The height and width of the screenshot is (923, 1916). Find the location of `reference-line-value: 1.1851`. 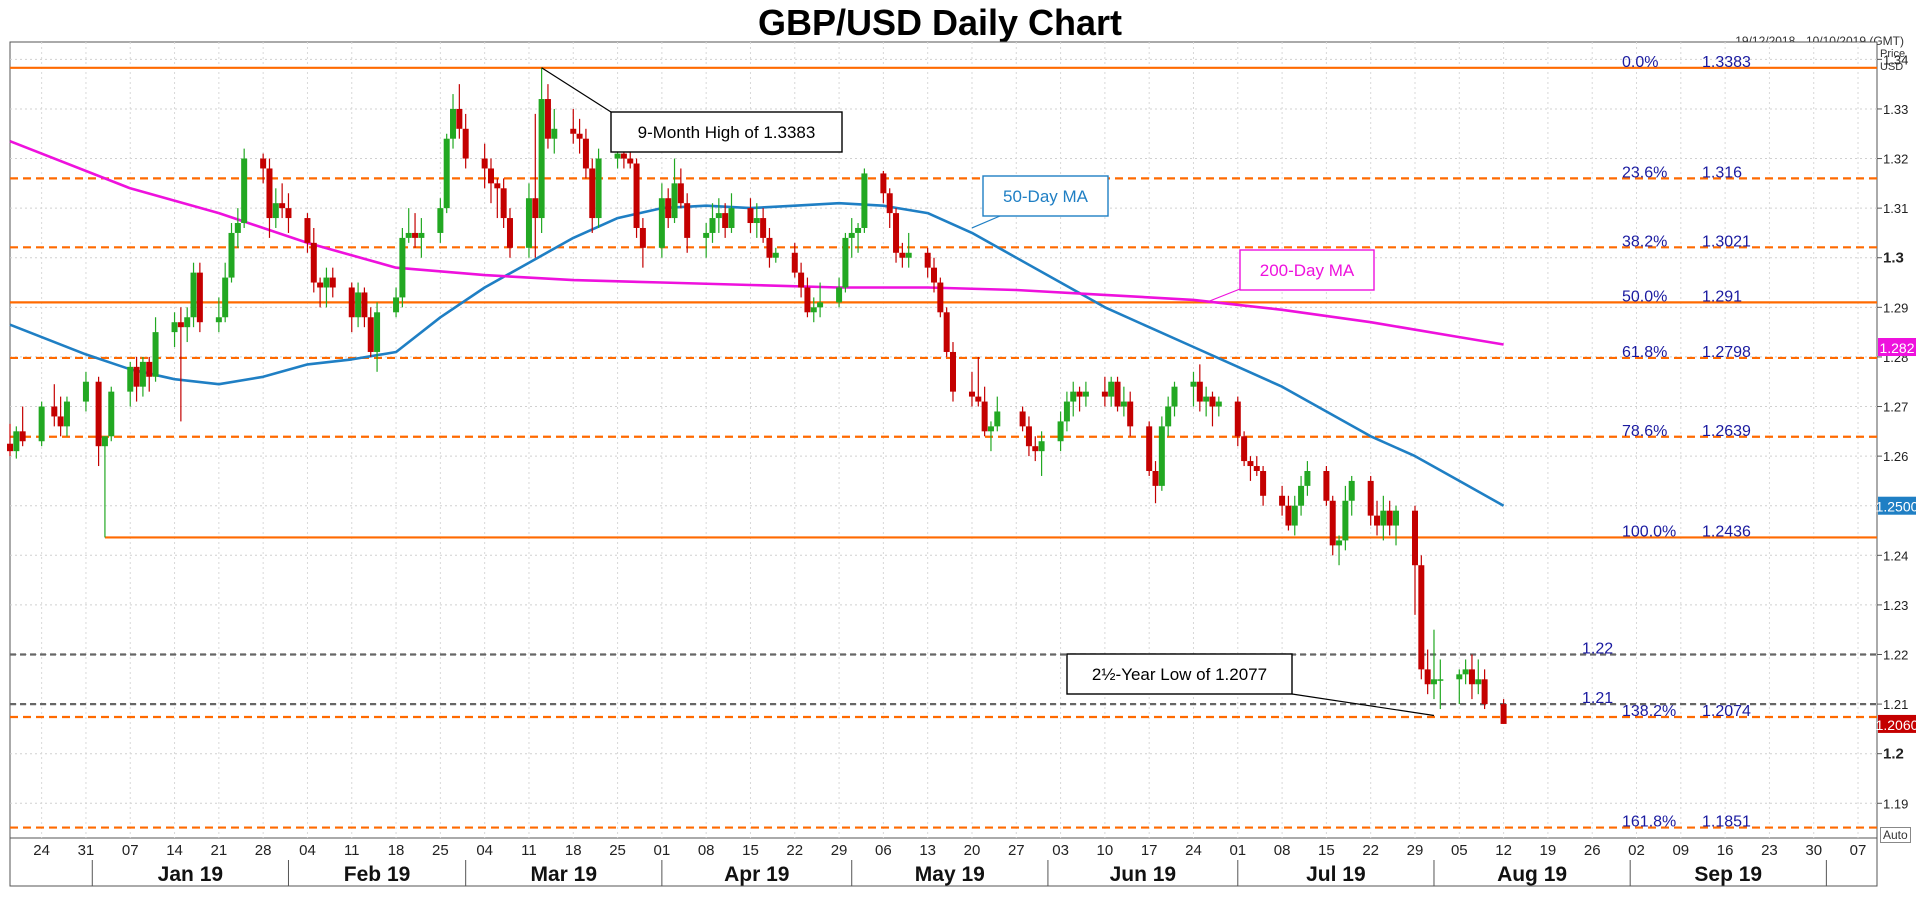

reference-line-value: 1.1851 is located at coordinates (1726, 822).